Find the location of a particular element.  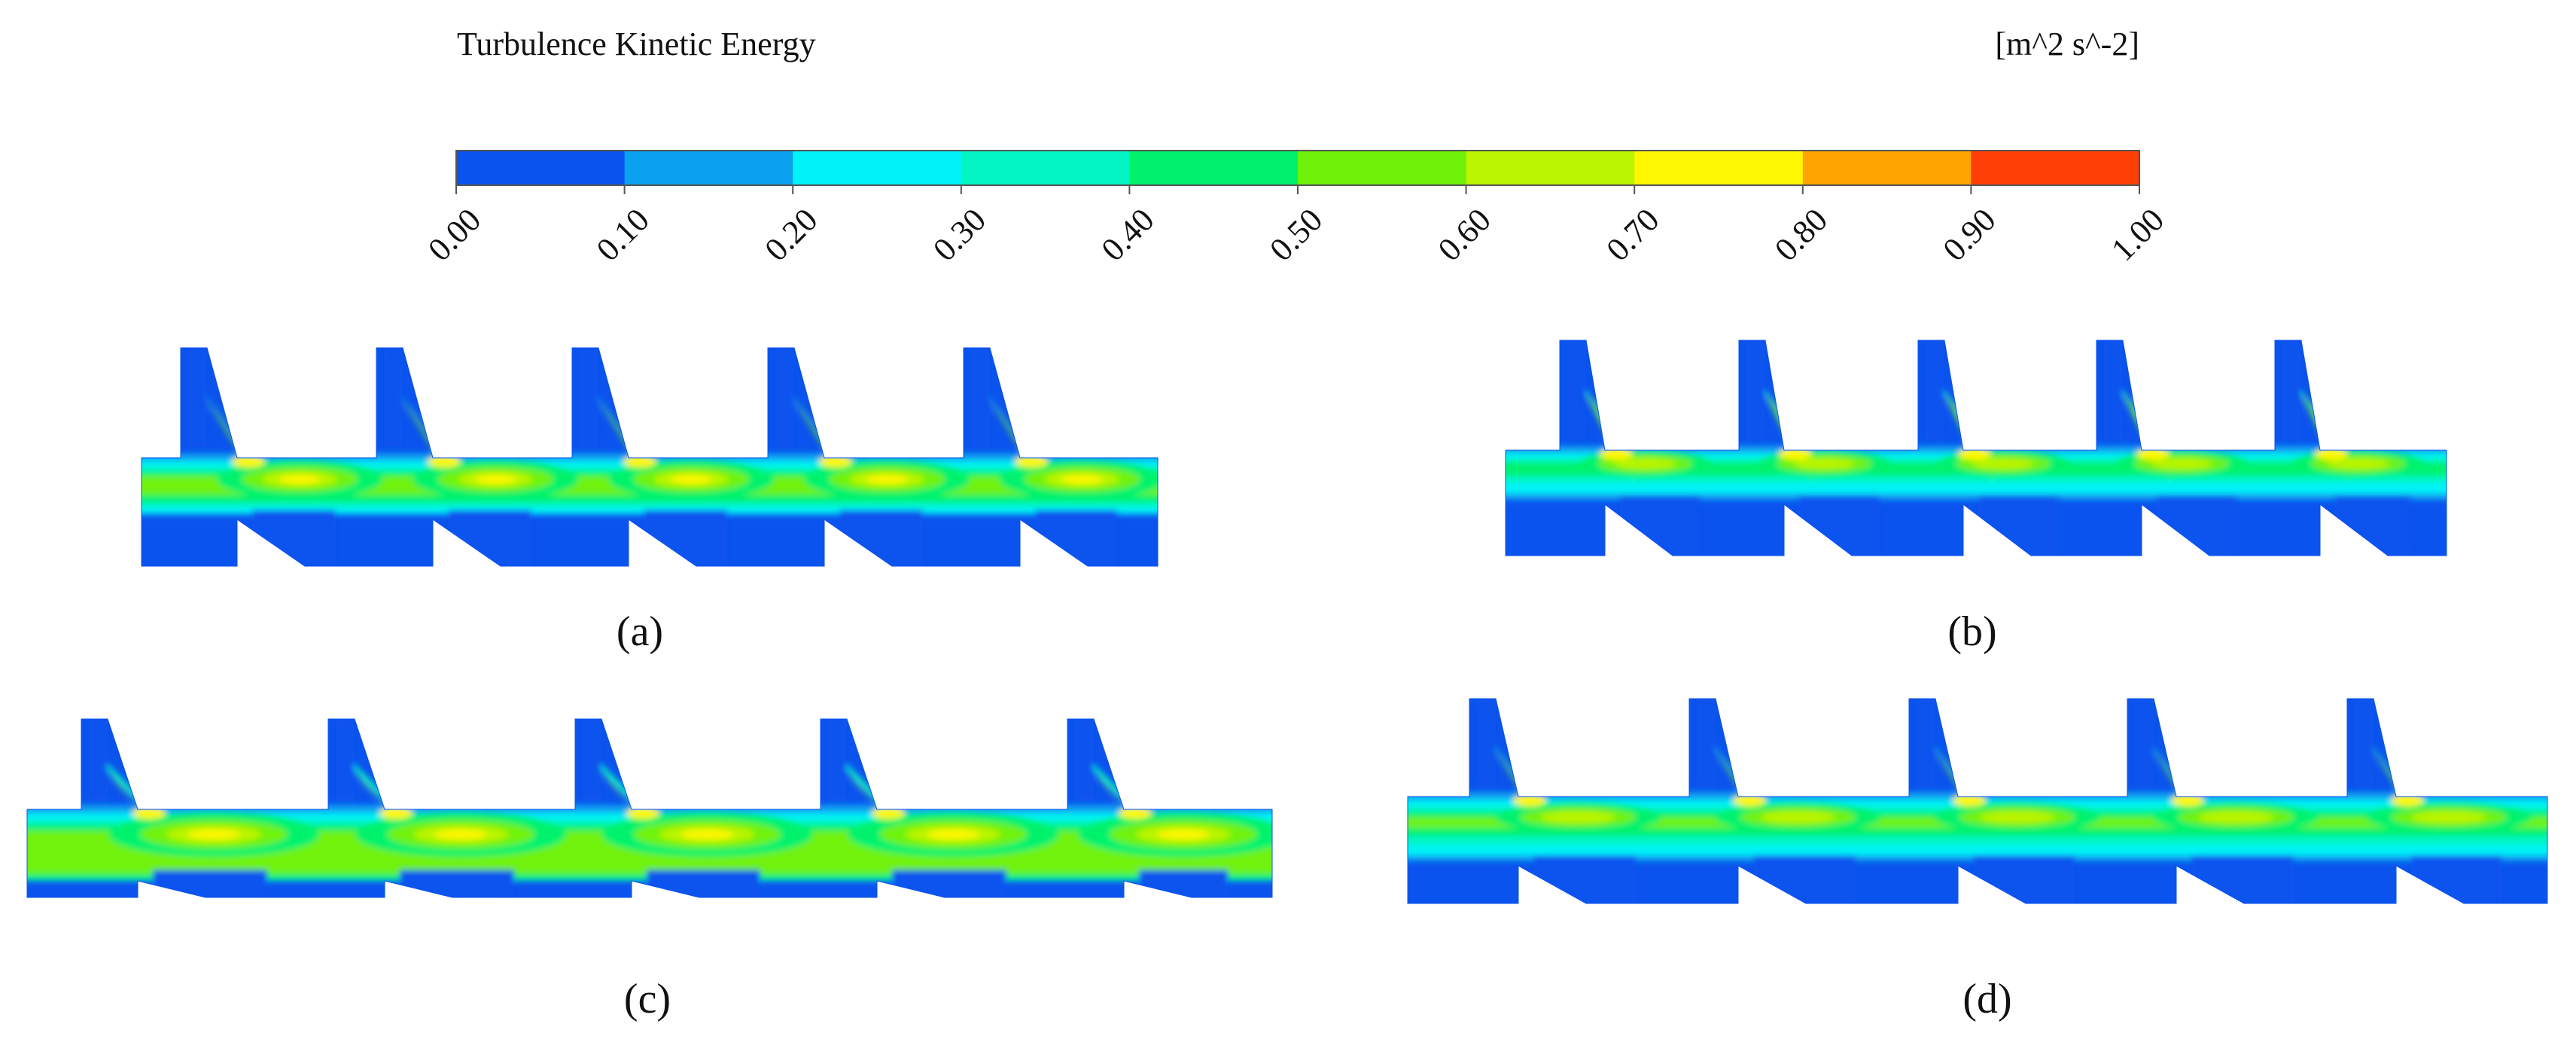

colorbar-tick-label: 0.30 is located at coordinates (959, 235).